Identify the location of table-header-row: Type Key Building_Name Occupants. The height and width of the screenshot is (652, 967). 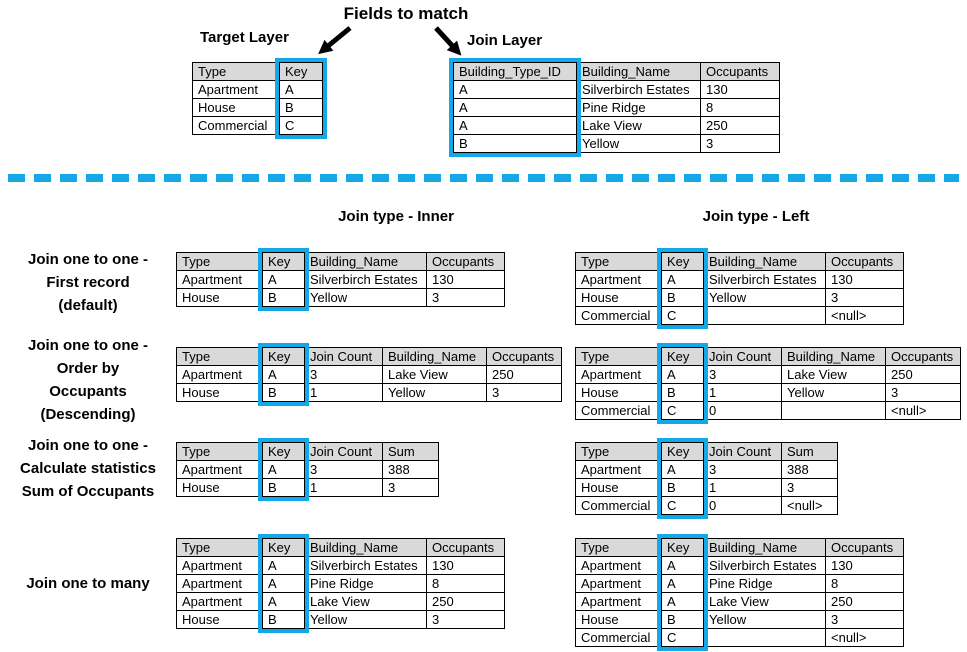
(340, 547).